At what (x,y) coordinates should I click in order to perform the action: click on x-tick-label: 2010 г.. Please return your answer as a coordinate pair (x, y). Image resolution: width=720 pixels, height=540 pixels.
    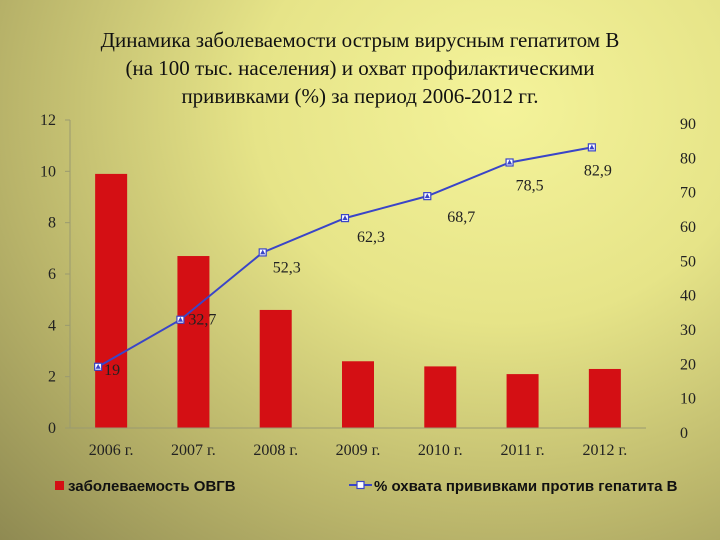
    Looking at the image, I should click on (440, 450).